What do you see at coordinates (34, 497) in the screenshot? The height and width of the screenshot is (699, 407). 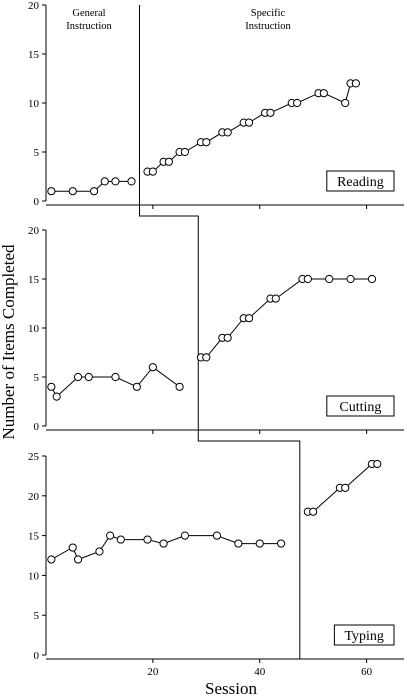 I see `typing-y-tick-label: 20` at bounding box center [34, 497].